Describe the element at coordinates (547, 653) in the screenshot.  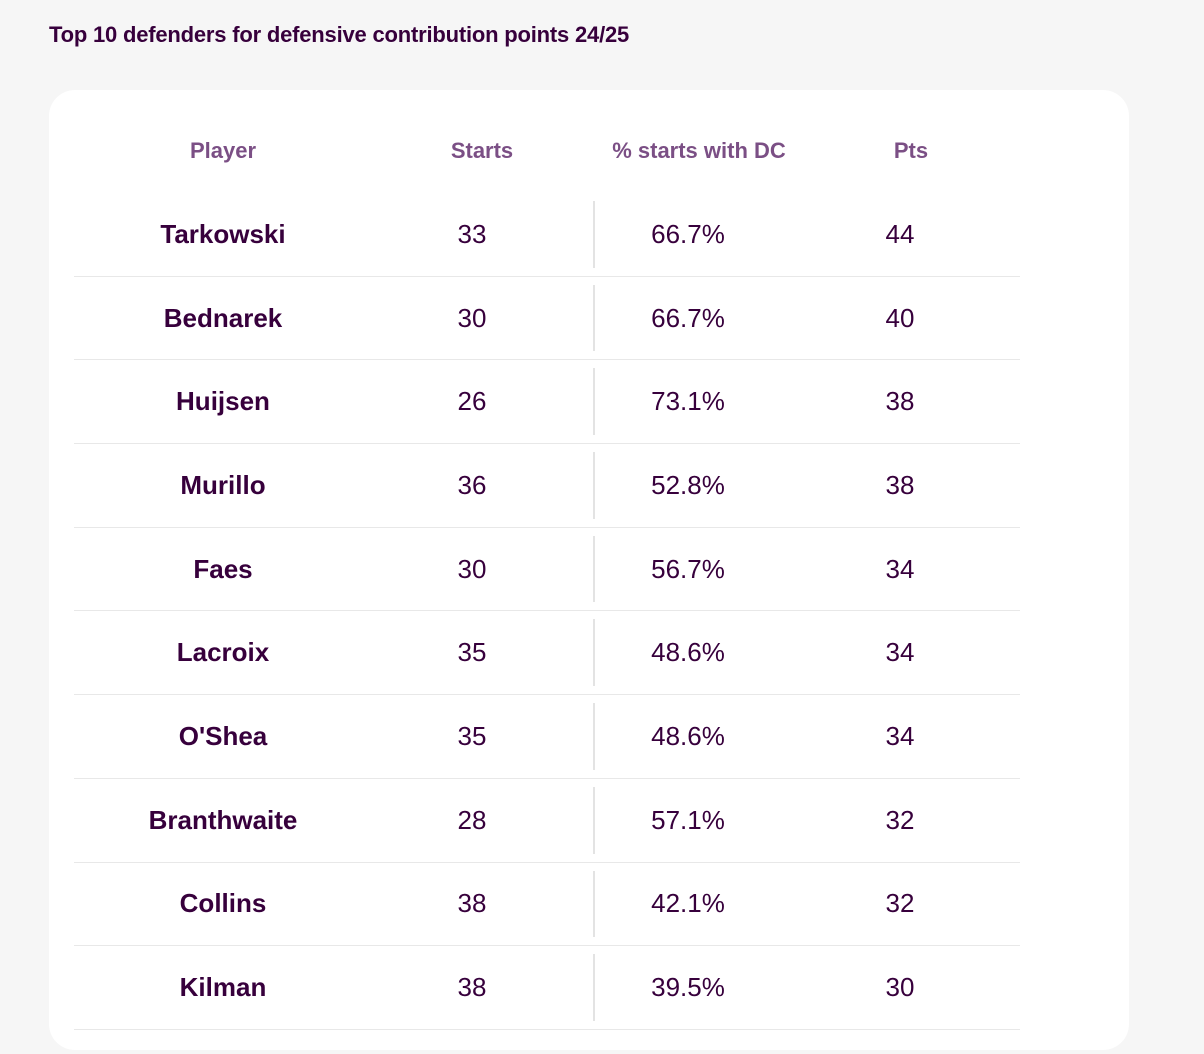
I see `table-row: Lacroix 35 48.6% 34` at that location.